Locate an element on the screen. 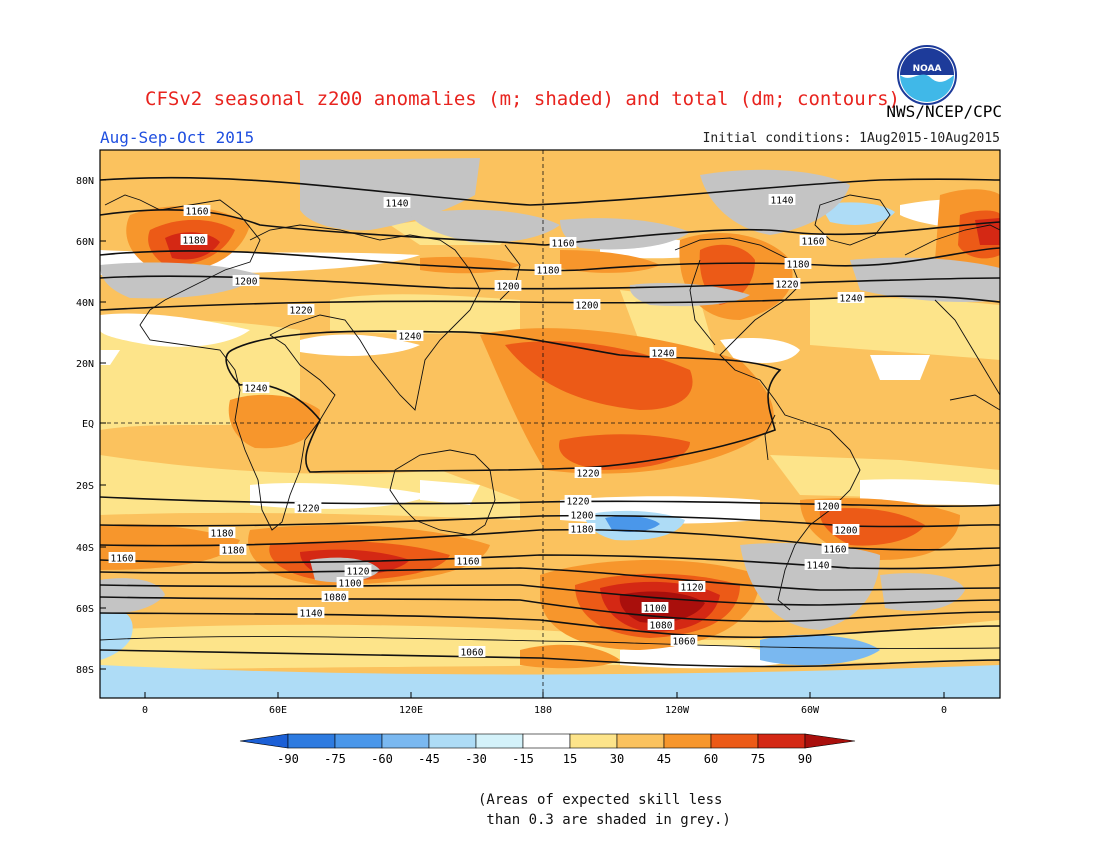 This screenshot has height=850, width=1100. lon-label: 120E is located at coordinates (411, 710).